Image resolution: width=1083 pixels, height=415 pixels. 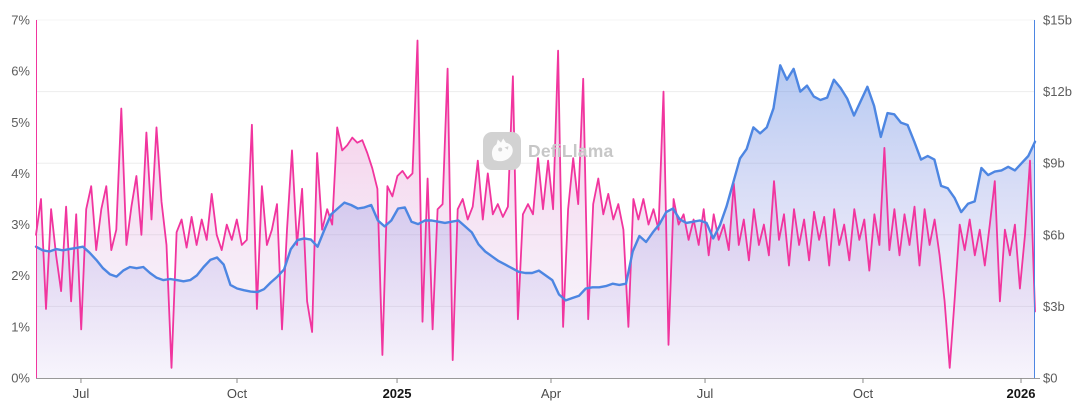 What do you see at coordinates (397, 393) in the screenshot?
I see `x-axis-label: 2025` at bounding box center [397, 393].